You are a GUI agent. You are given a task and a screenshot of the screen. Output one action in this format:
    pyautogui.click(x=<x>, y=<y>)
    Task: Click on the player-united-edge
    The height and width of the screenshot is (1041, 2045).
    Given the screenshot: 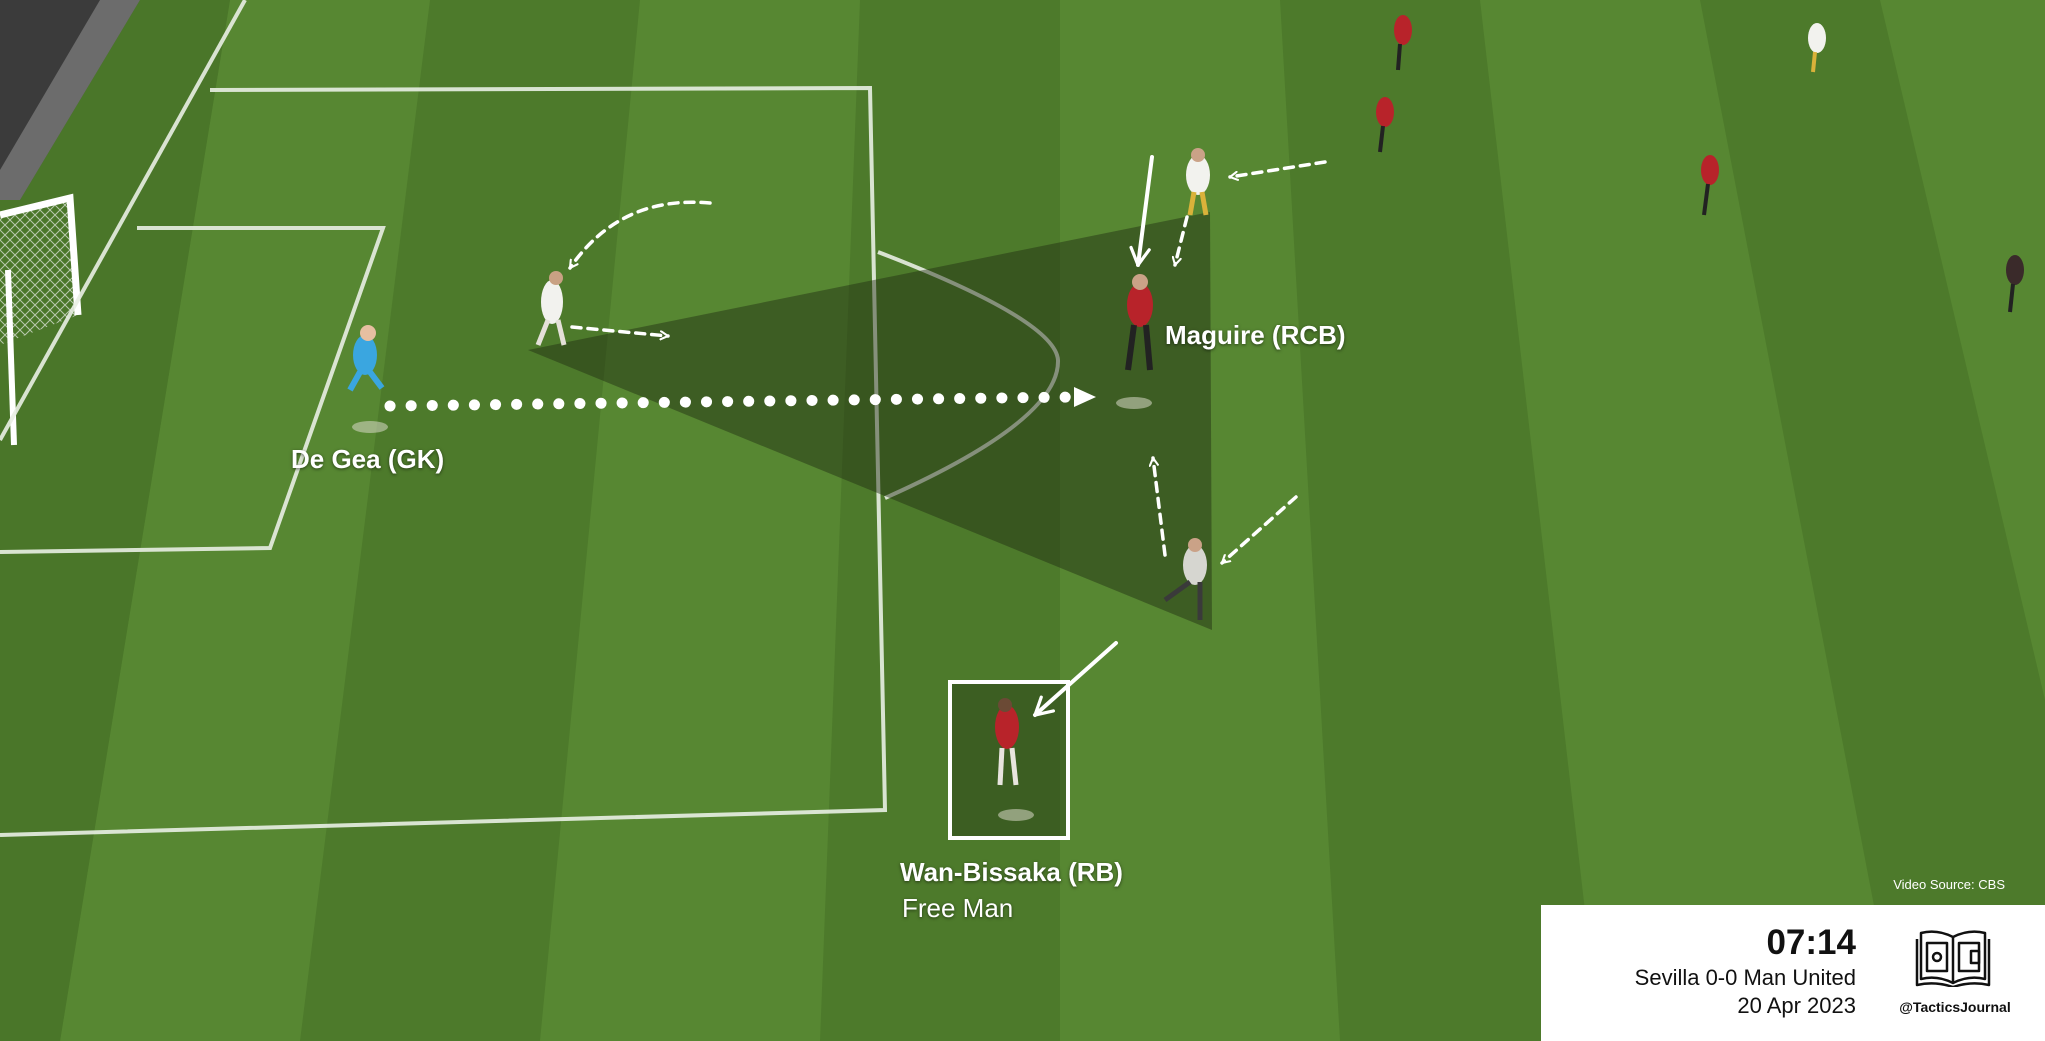 What is the action you would take?
    pyautogui.click(x=2015, y=284)
    